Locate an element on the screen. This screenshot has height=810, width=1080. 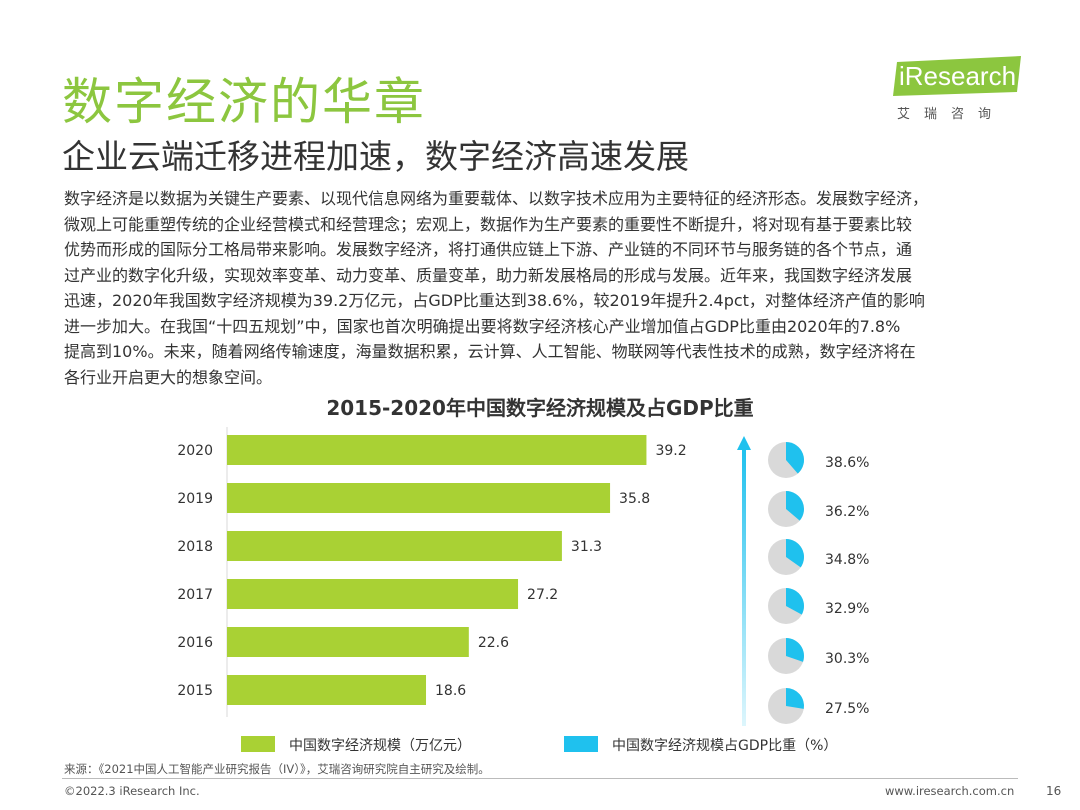
legend-pie-swatch is located at coordinates (581, 744).